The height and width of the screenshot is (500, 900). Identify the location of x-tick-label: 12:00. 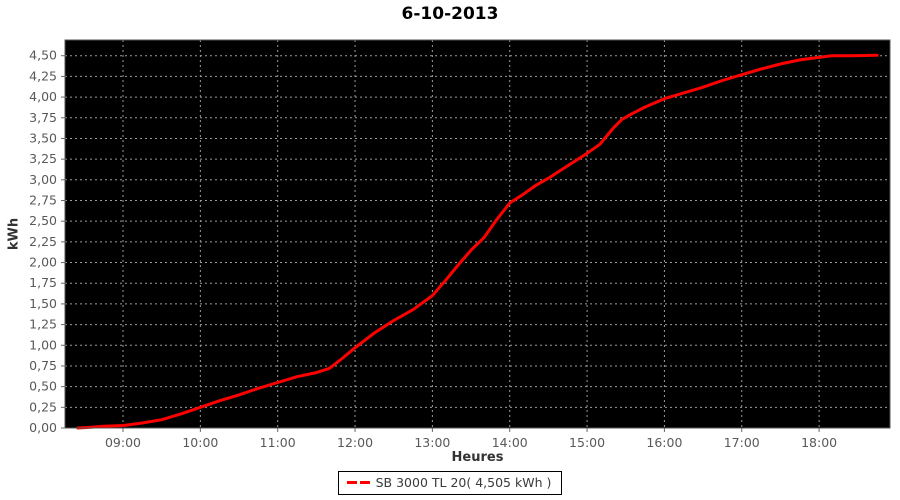
(355, 442).